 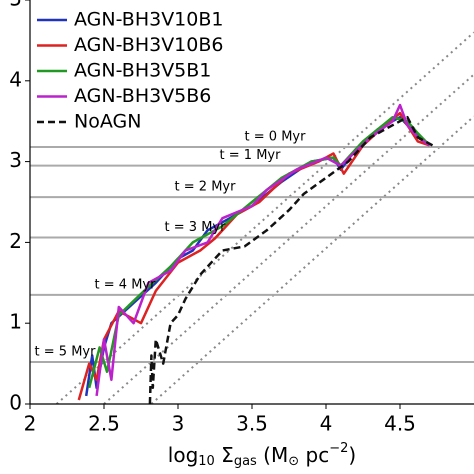 I want to click on legend-label: NoAGN, so click(x=107, y=122).